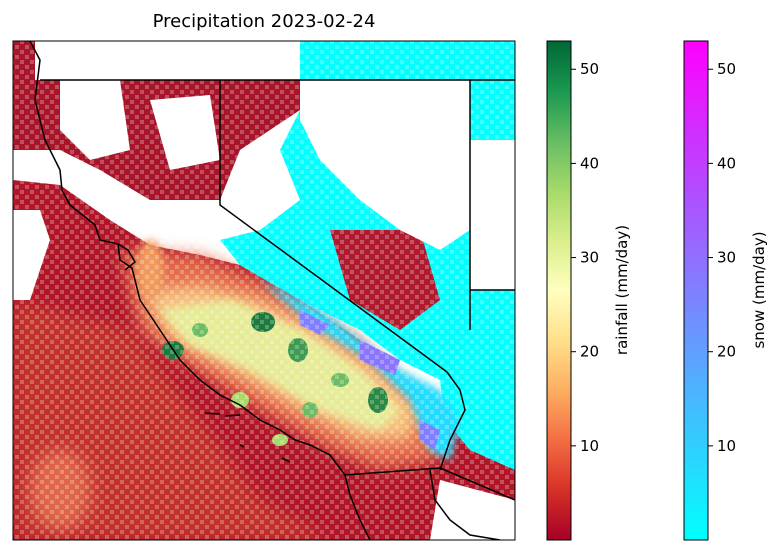 This screenshot has height=553, width=781. What do you see at coordinates (726, 352) in the screenshot?
I see `snow-tick-label: 20` at bounding box center [726, 352].